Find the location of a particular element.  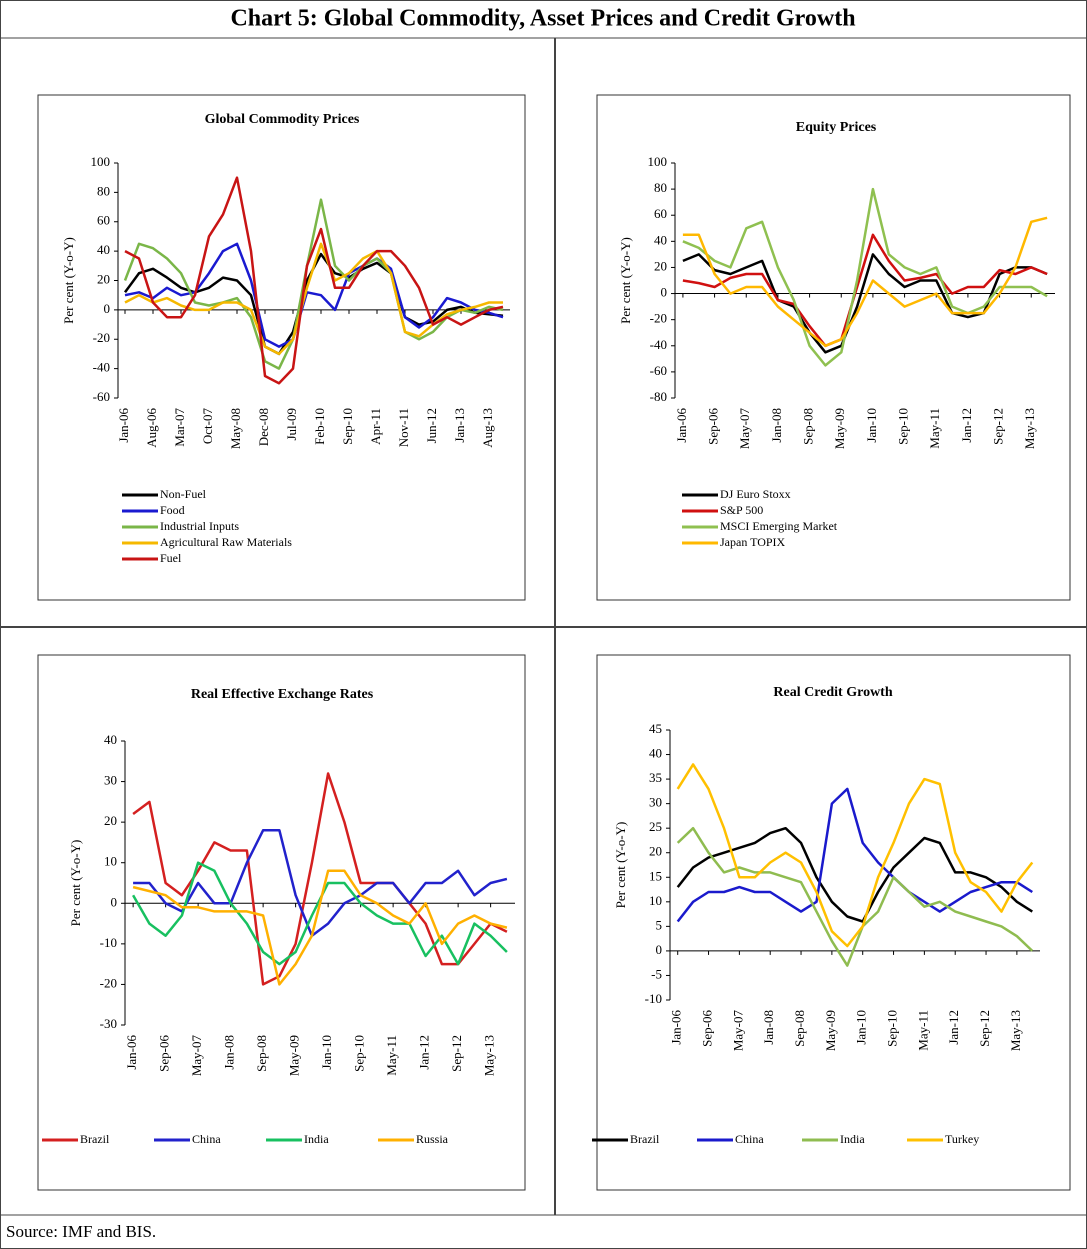

chart-title: Global Commodity Prices is located at coordinates (282, 119).